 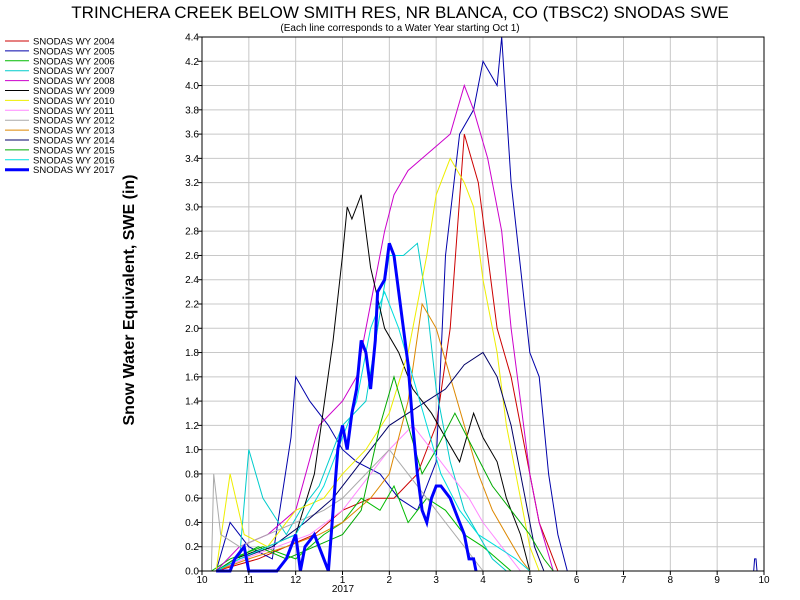 I want to click on series-line-extra, so click(x=755, y=565).